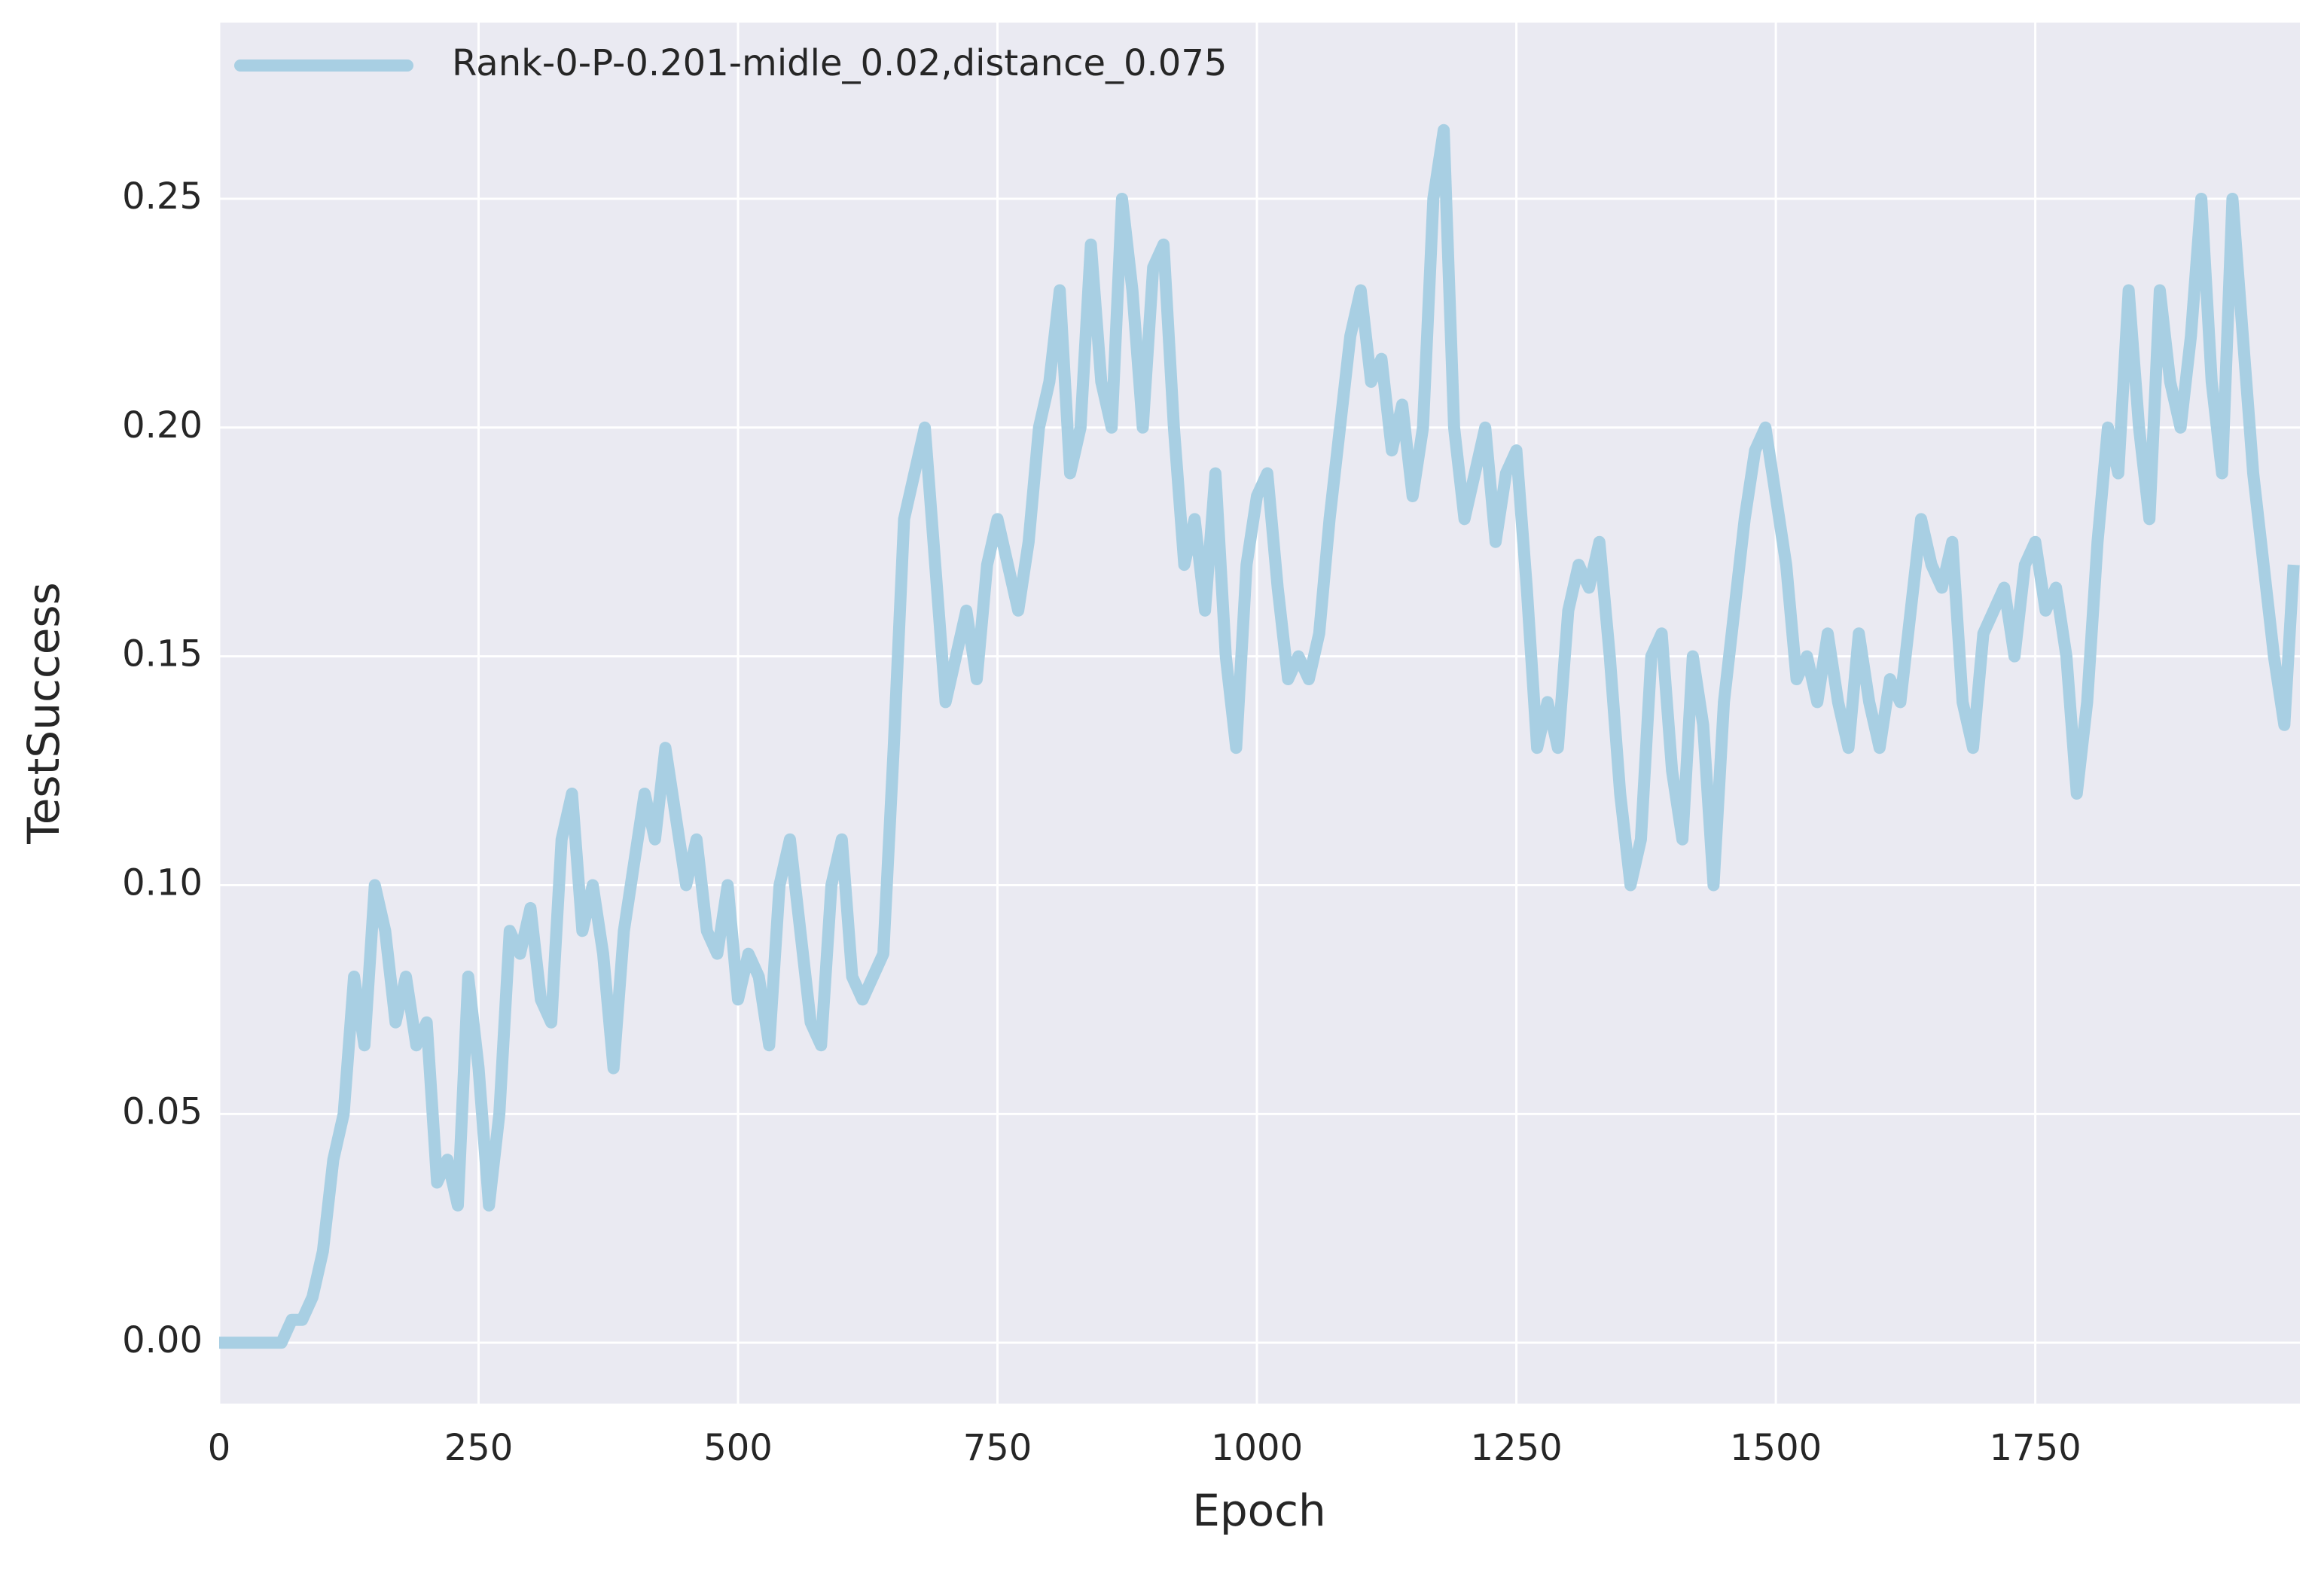  What do you see at coordinates (839, 63) in the screenshot?
I see `legend-label: Rank-0-P-0.201-midle_0.02,distance_0.075` at bounding box center [839, 63].